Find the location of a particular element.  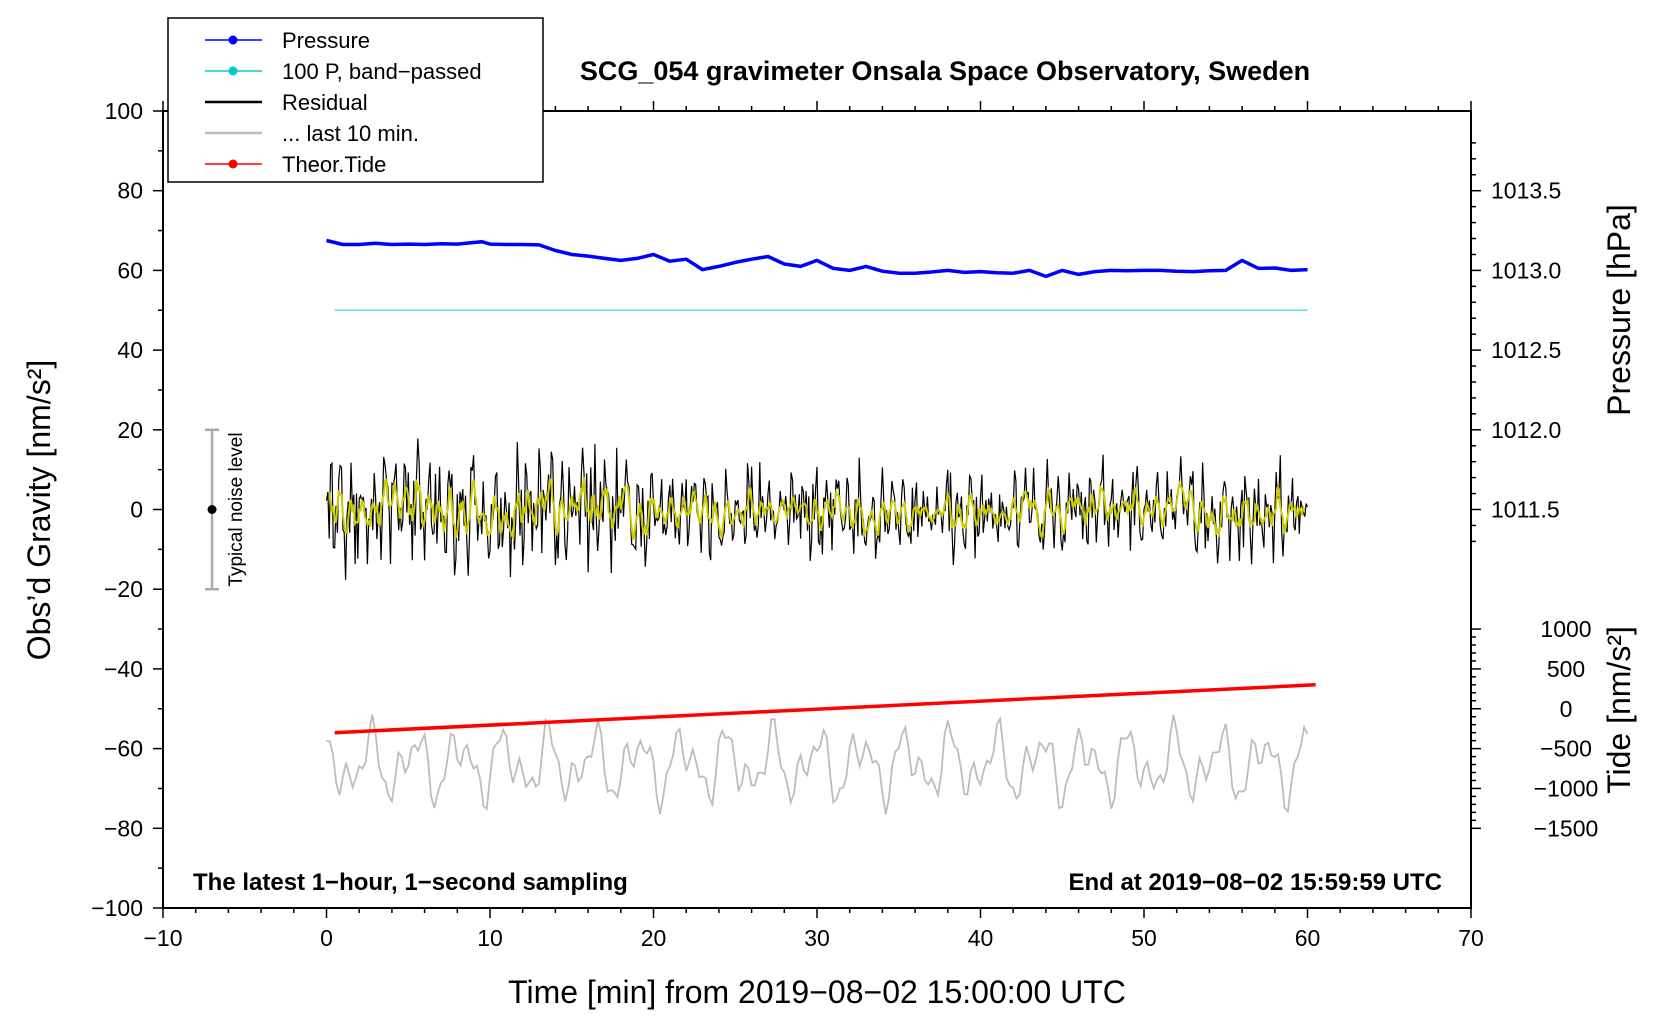

x-axis-label: Time [min] from 2019−08−02 15:00:00 UTC is located at coordinates (817, 992).